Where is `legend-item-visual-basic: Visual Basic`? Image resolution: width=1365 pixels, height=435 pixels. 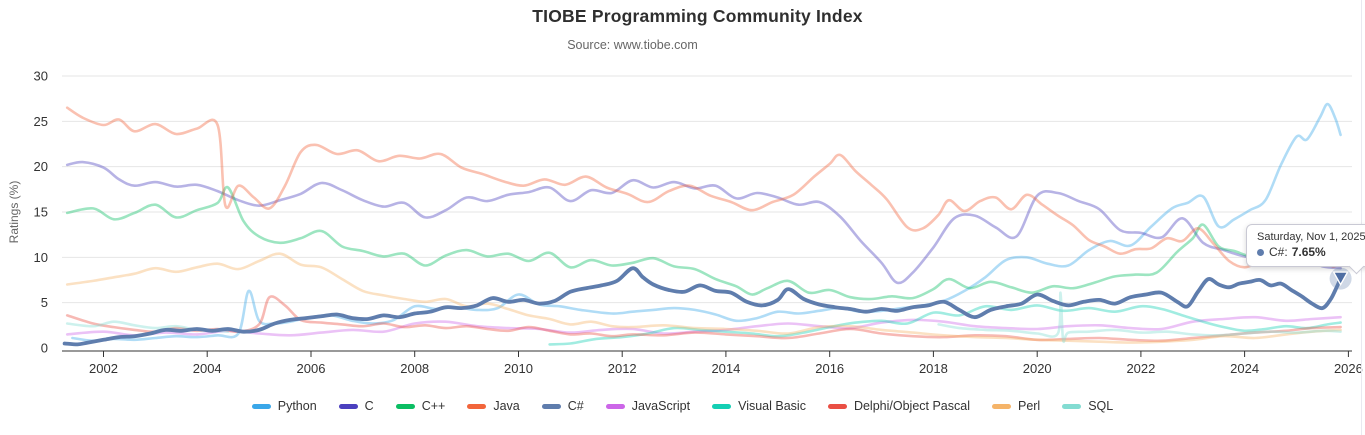 legend-item-visual-basic: Visual Basic is located at coordinates (759, 406).